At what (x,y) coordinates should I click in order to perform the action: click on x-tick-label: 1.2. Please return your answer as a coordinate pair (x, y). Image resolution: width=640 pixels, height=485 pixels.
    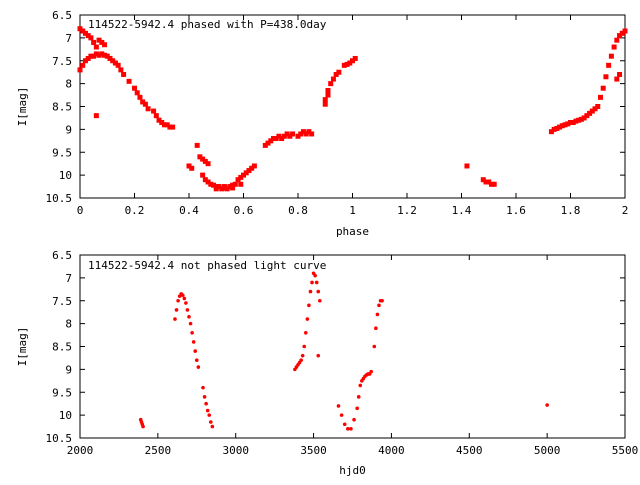
    Looking at the image, I should click on (407, 210).